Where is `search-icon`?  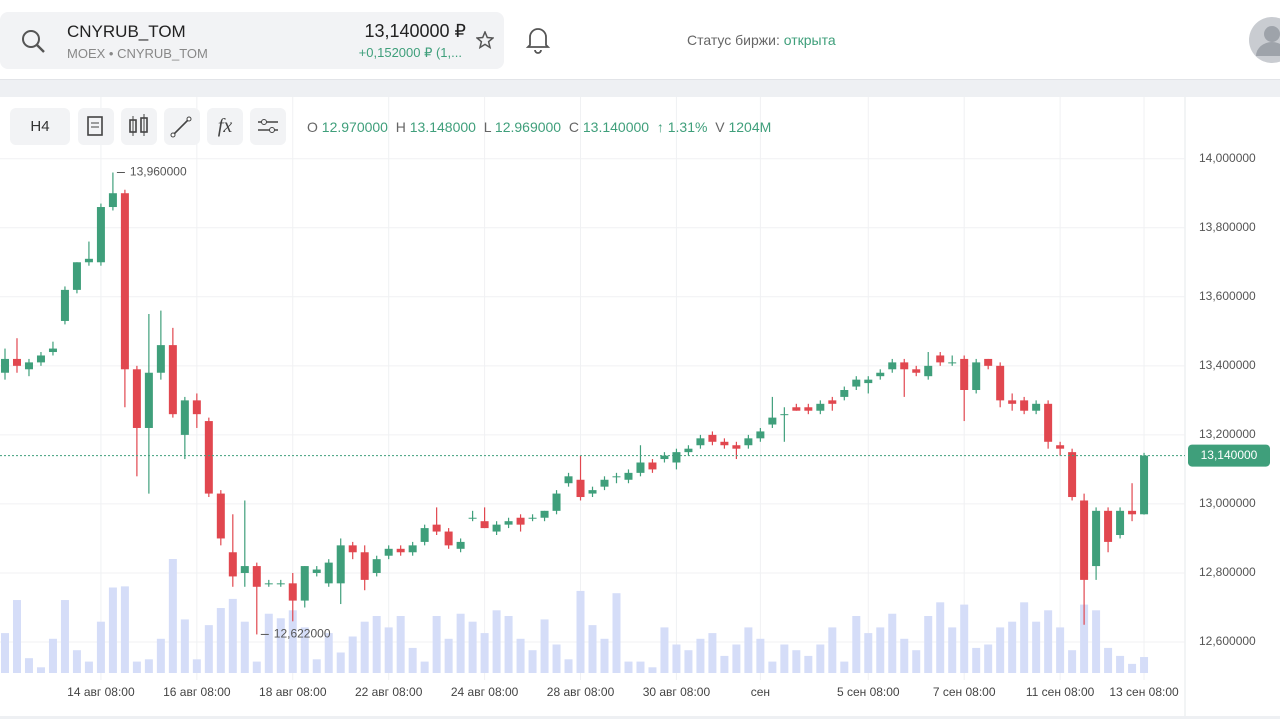
search-icon is located at coordinates (33, 41).